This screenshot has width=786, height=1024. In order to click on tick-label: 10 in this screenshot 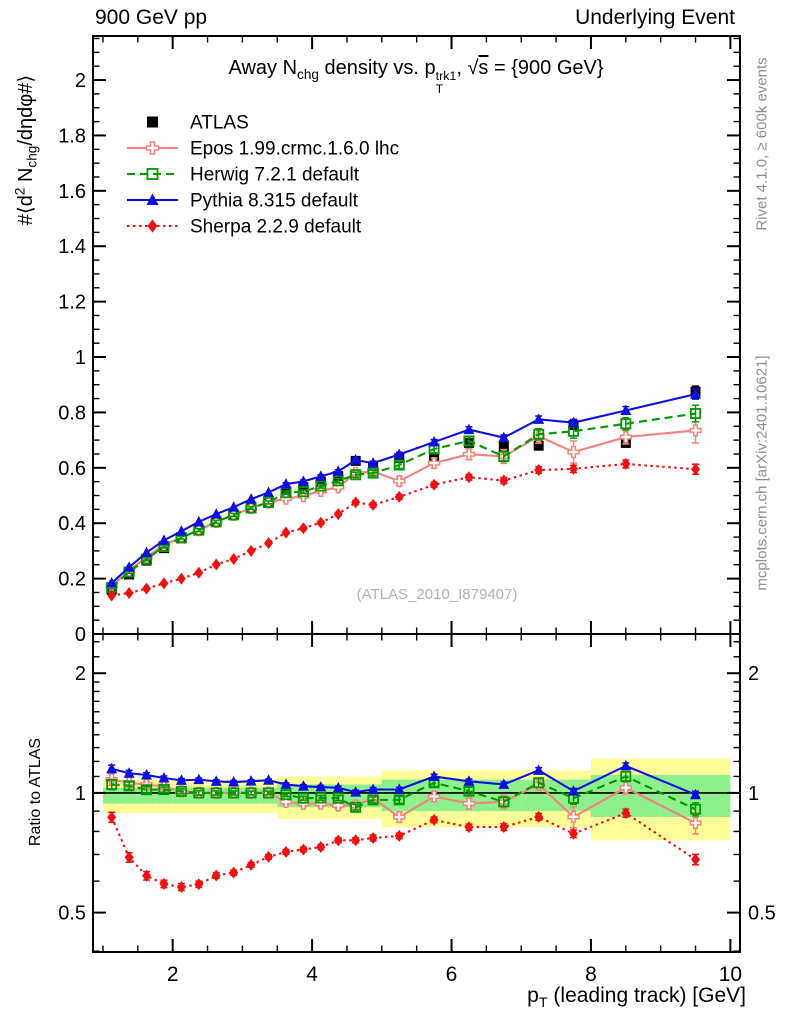, I will do `click(730, 974)`.